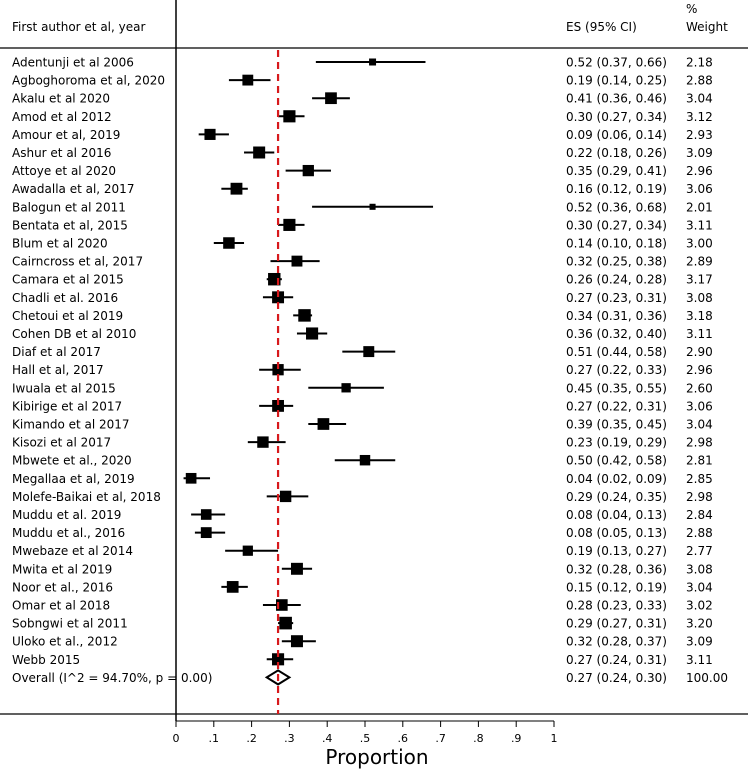 This screenshot has width=748, height=770. What do you see at coordinates (616, 642) in the screenshot?
I see `study-es-ci: 0.32 (0.28, 0.37)` at bounding box center [616, 642].